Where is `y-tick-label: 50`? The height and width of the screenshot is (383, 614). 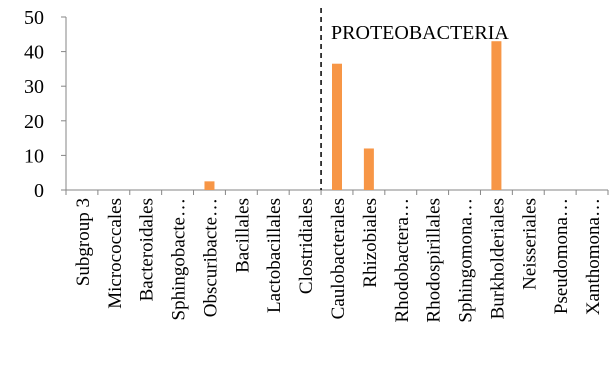 y-tick-label: 50 is located at coordinates (34, 18).